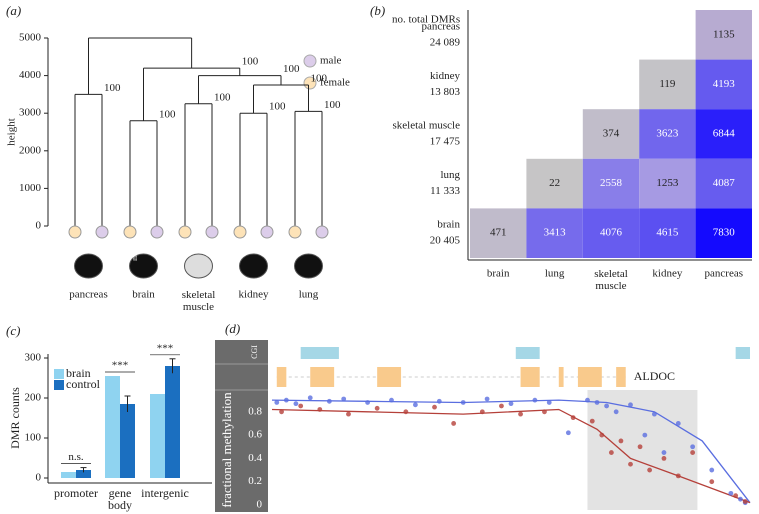 This screenshot has width=759, height=514. I want to click on panel-label: (d), so click(232, 328).